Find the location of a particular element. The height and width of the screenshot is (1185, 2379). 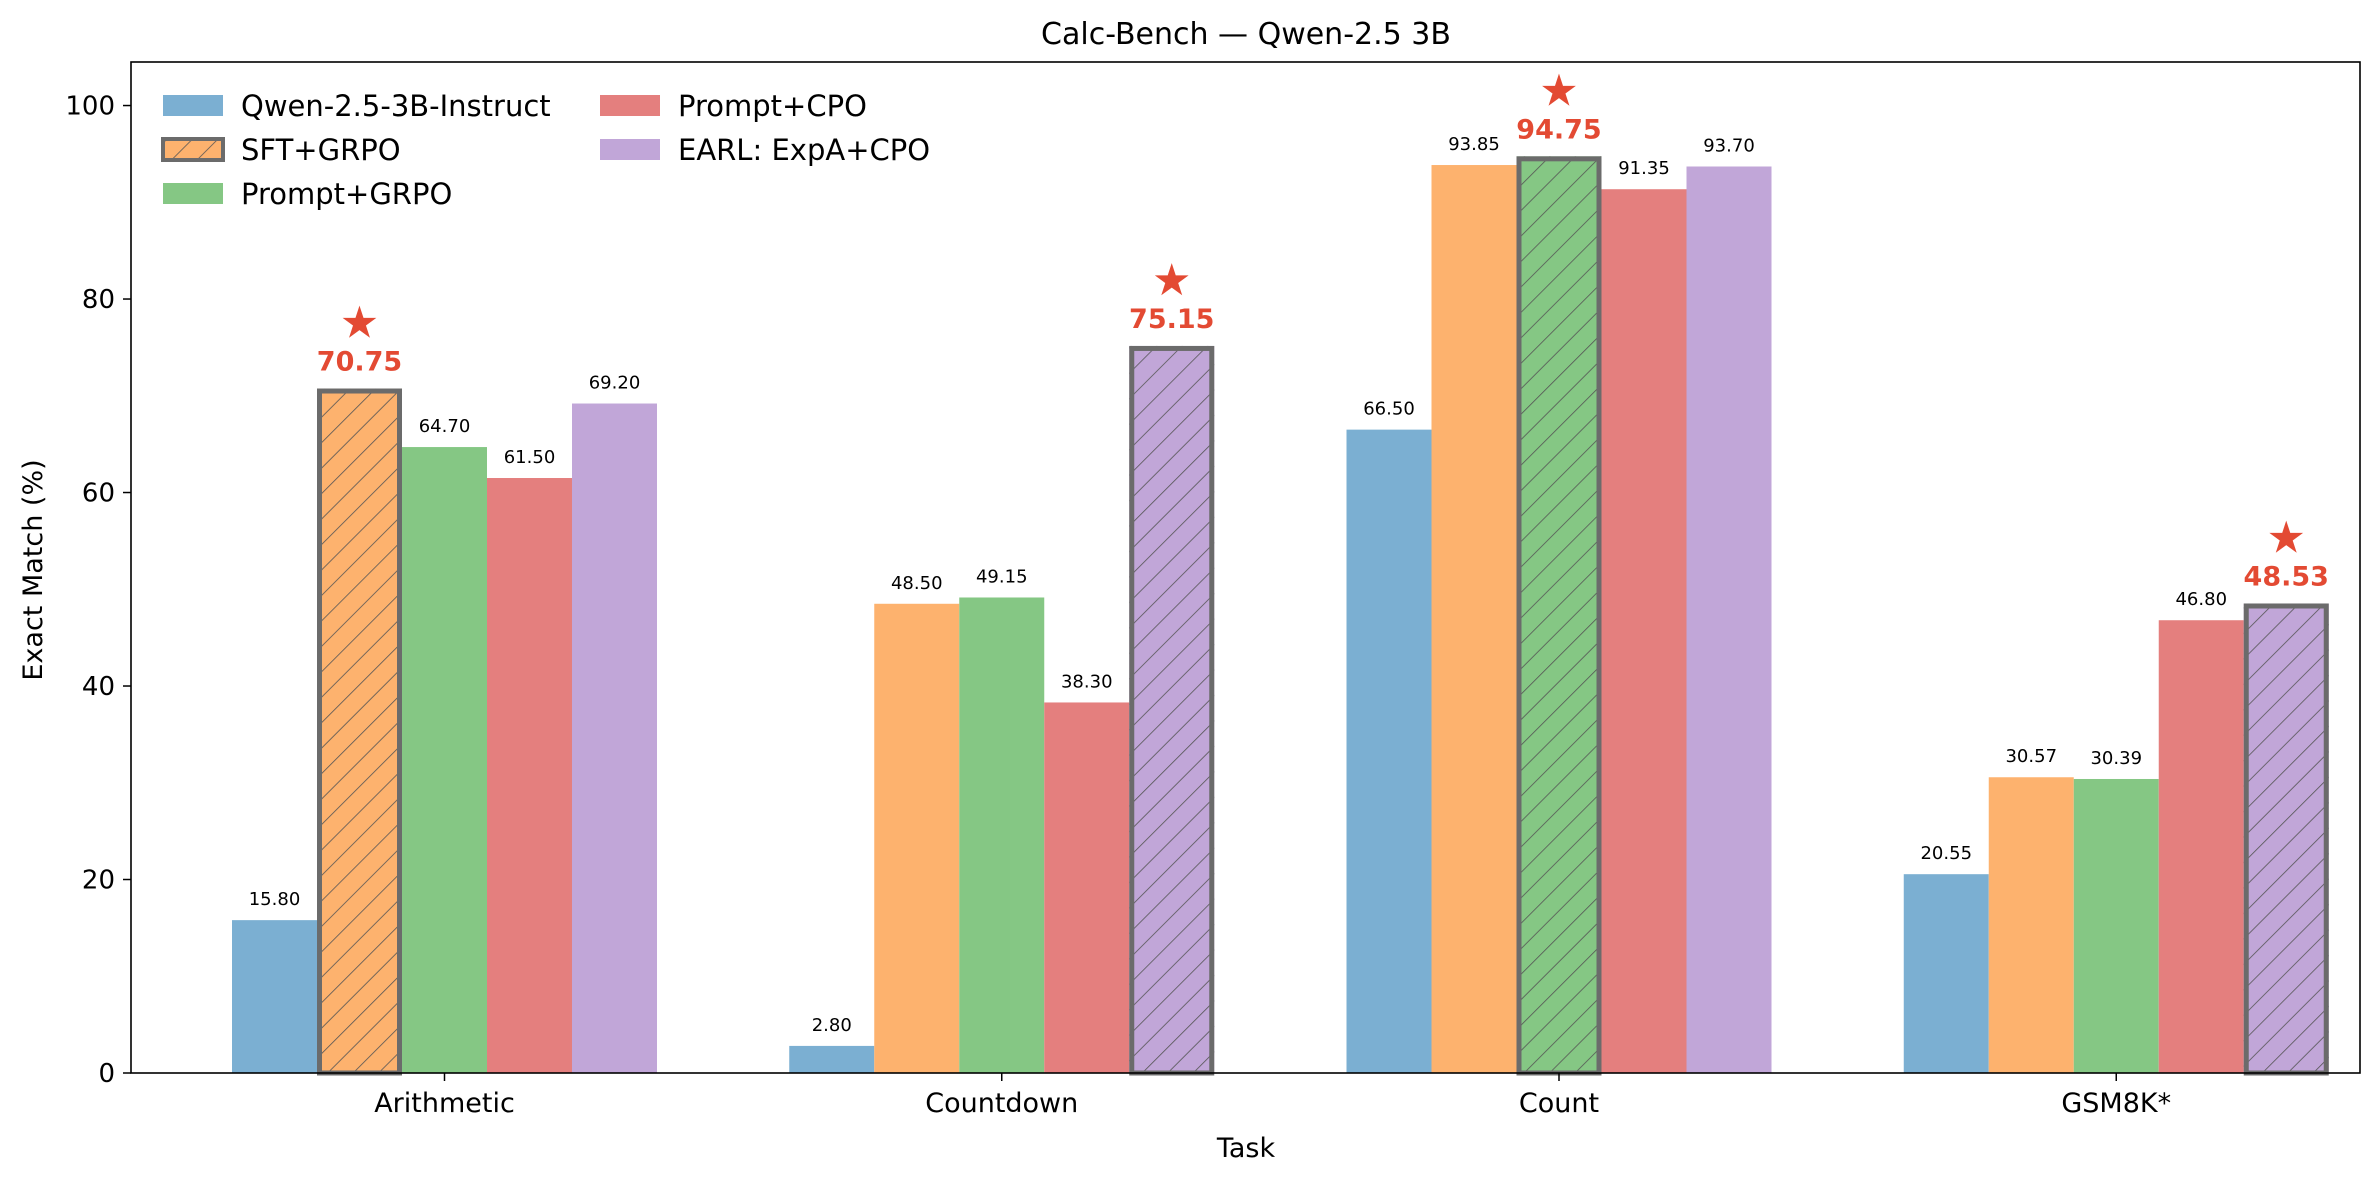

y-tick-label: 100 is located at coordinates (90, 107).